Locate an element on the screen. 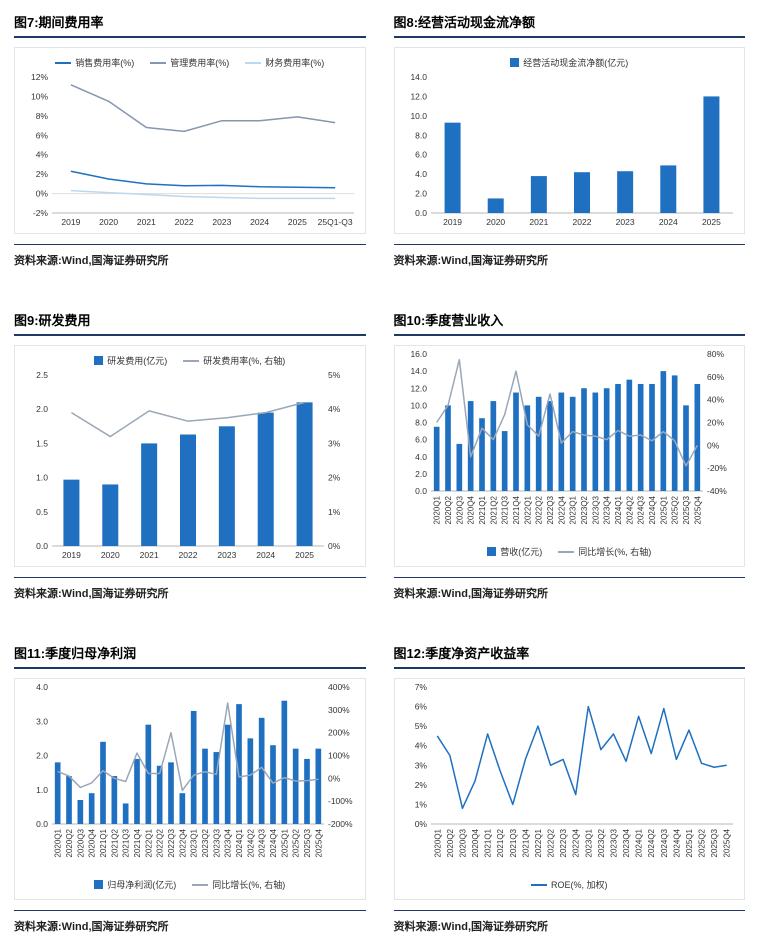 Image resolution: width=759 pixels, height=950 pixels. figure-9-title: 图9:研发费用 is located at coordinates (190, 322).